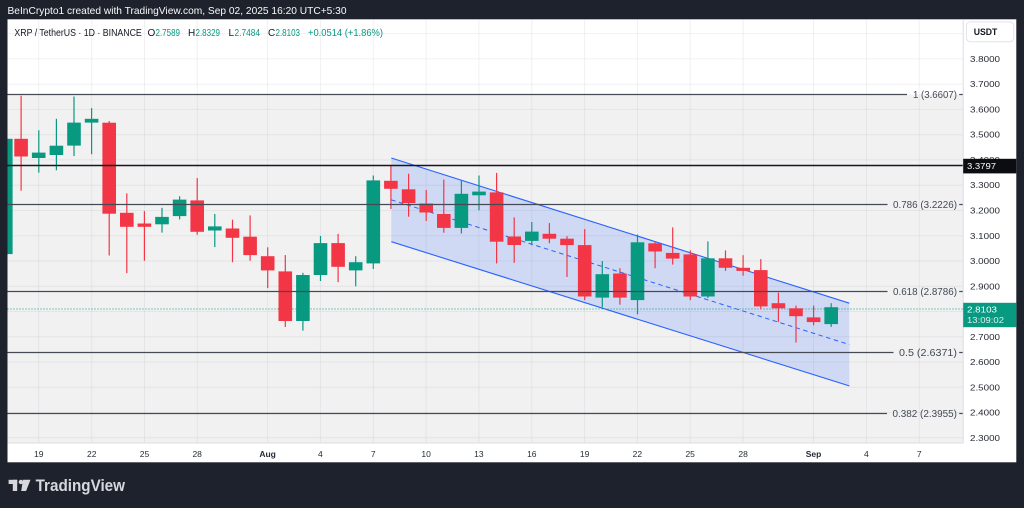 The width and height of the screenshot is (1024, 508). Describe the element at coordinates (985, 337) in the screenshot. I see `svg-text: 2.7000` at that location.